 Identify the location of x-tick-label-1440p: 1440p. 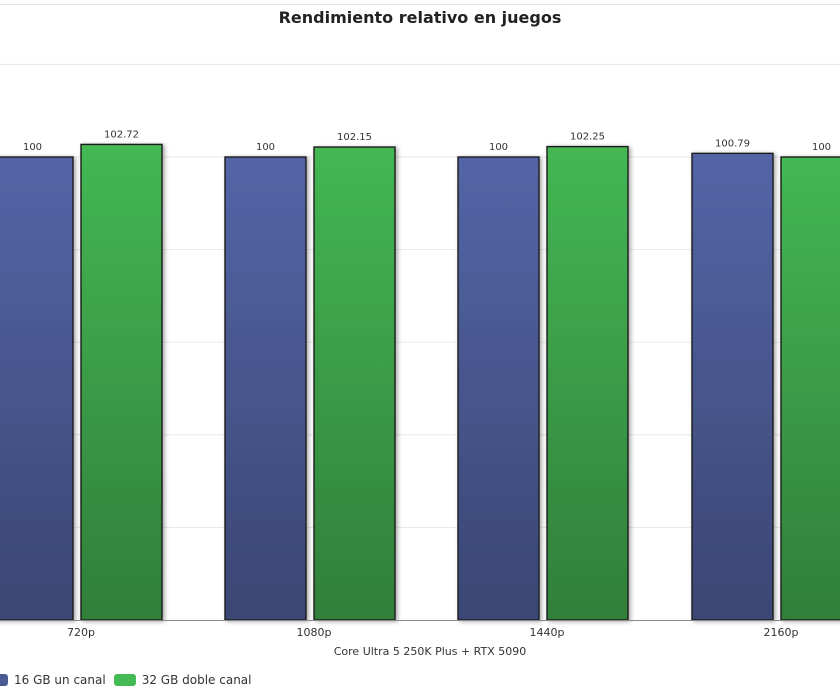
(547, 632).